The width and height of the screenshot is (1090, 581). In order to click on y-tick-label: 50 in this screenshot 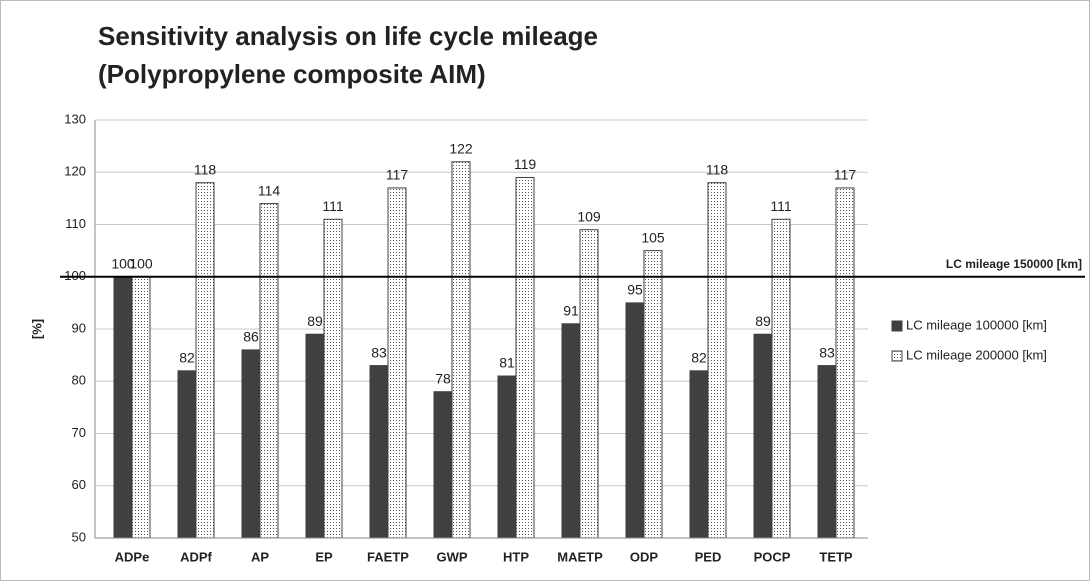, I will do `click(79, 536)`.